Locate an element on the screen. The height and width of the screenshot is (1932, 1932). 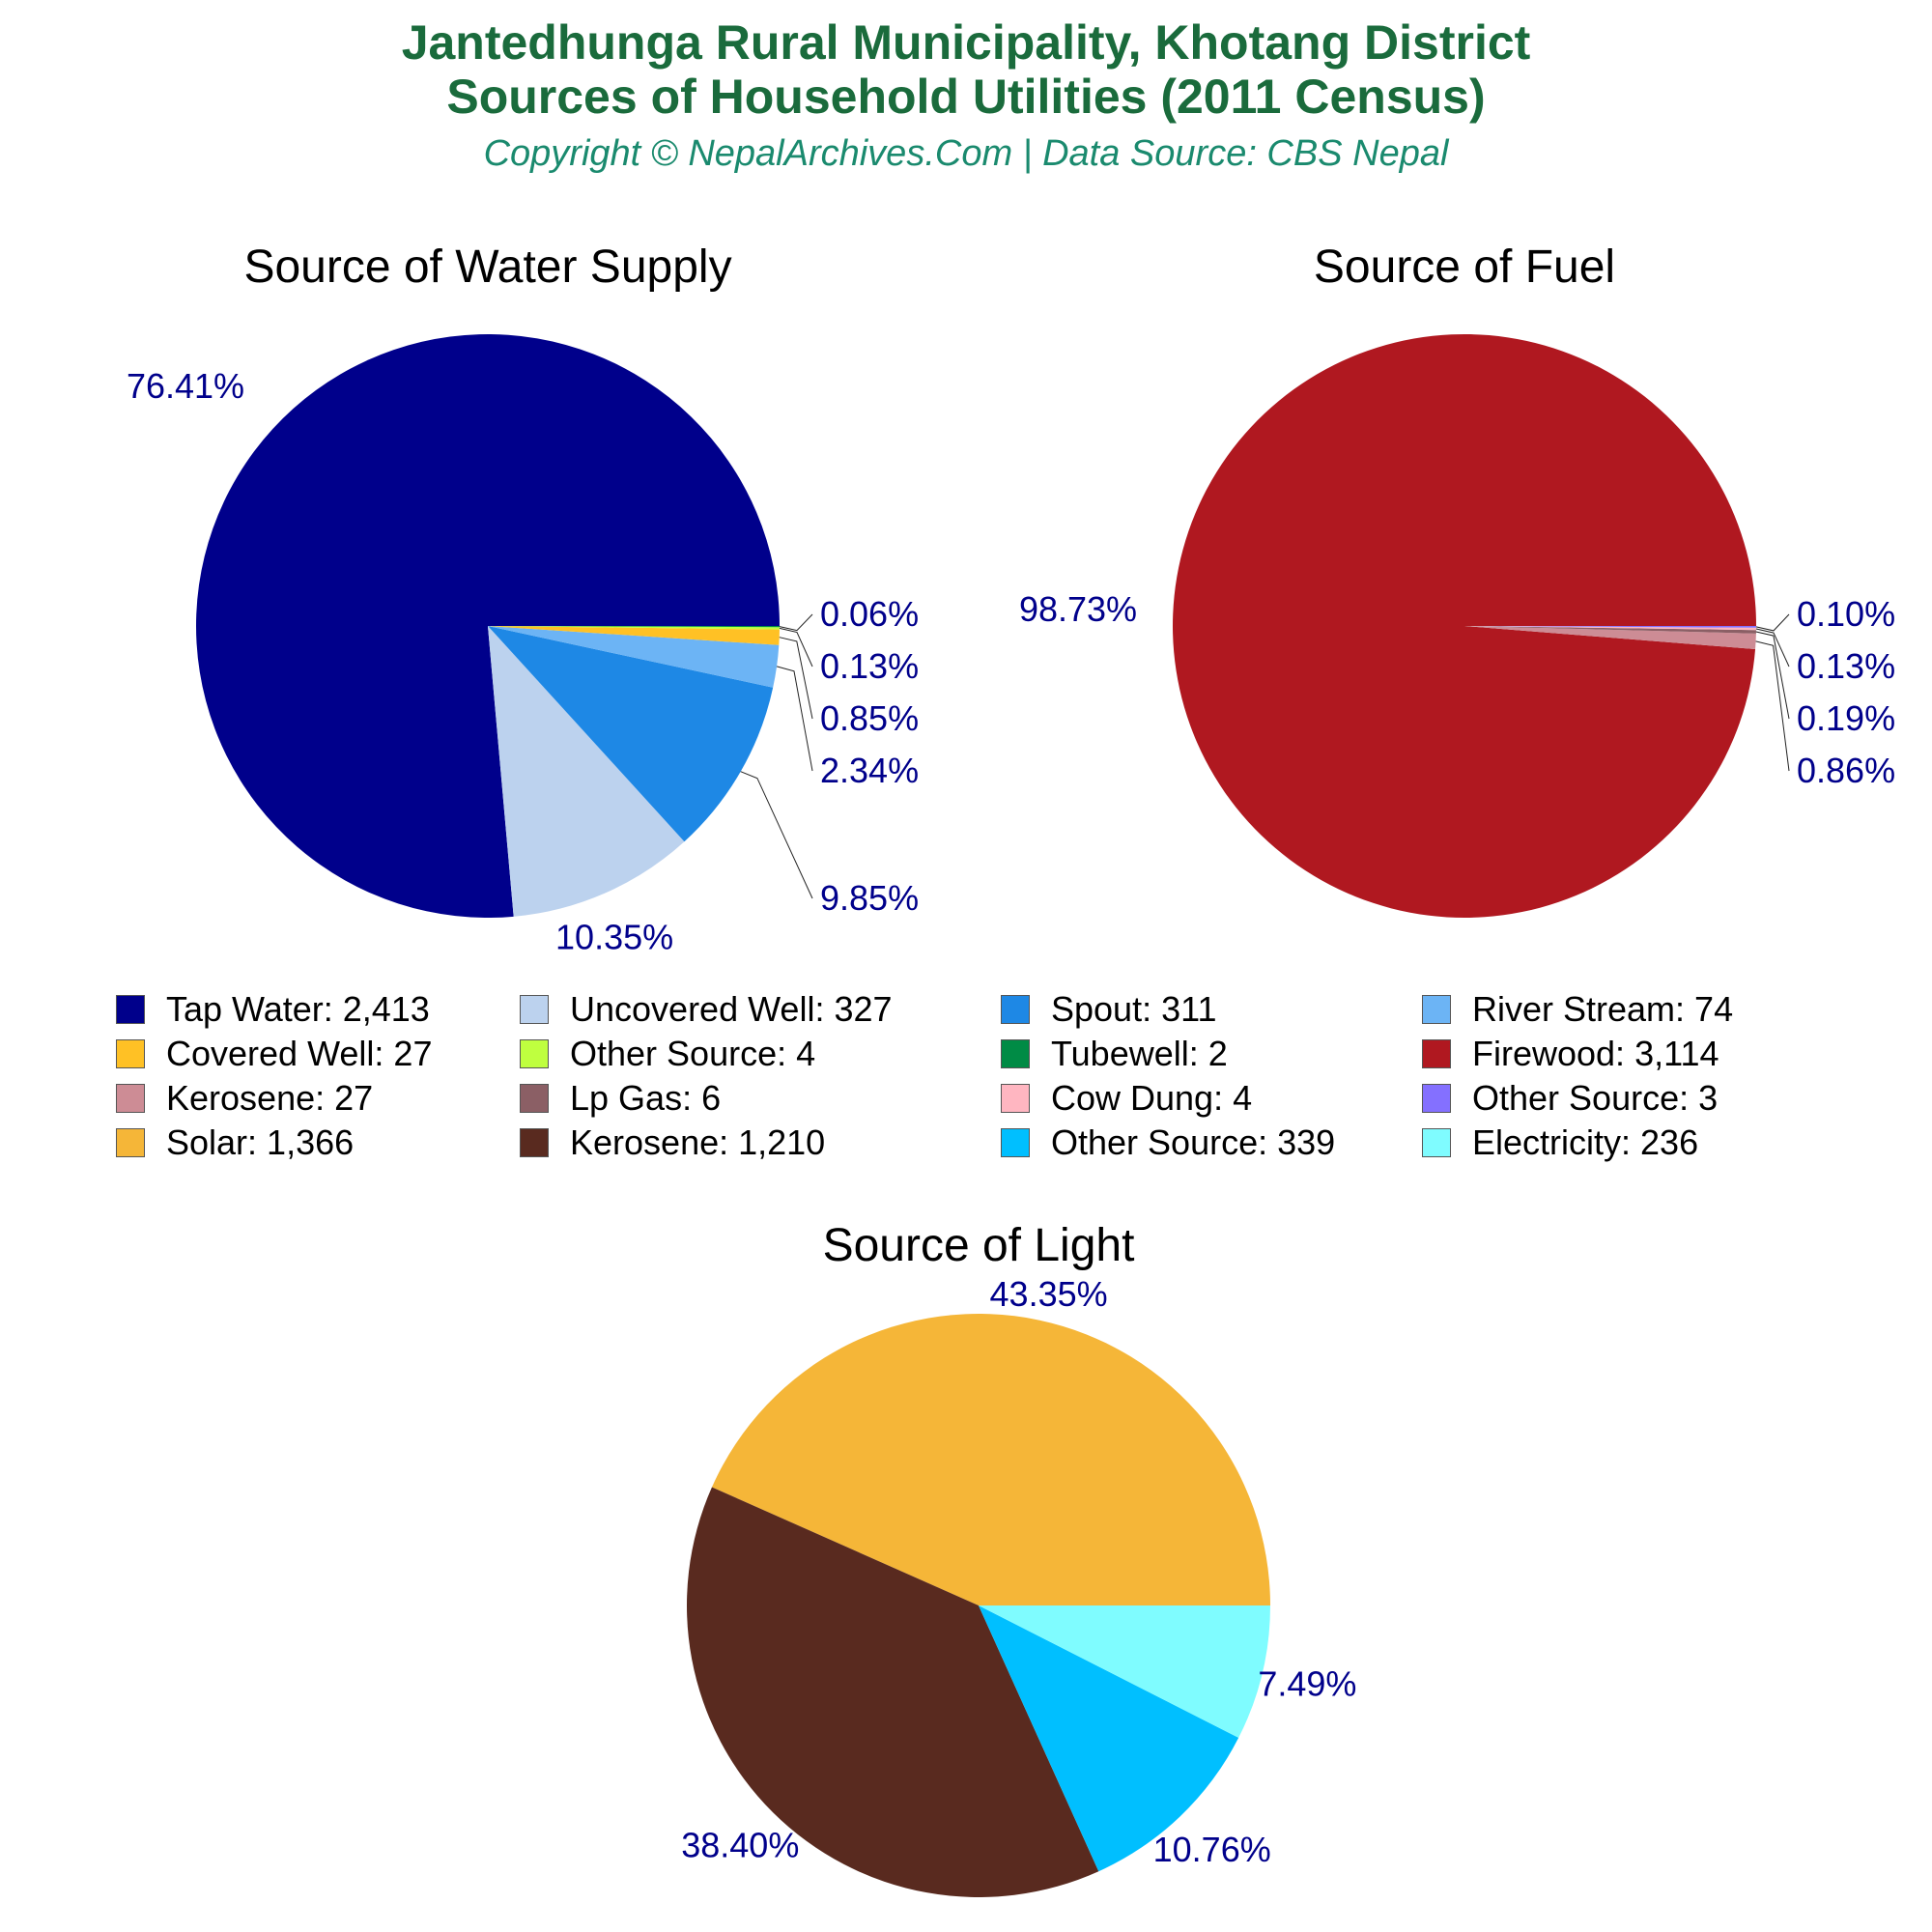
legend-item-solar: Solar: 1,366 is located at coordinates (235, 1143).